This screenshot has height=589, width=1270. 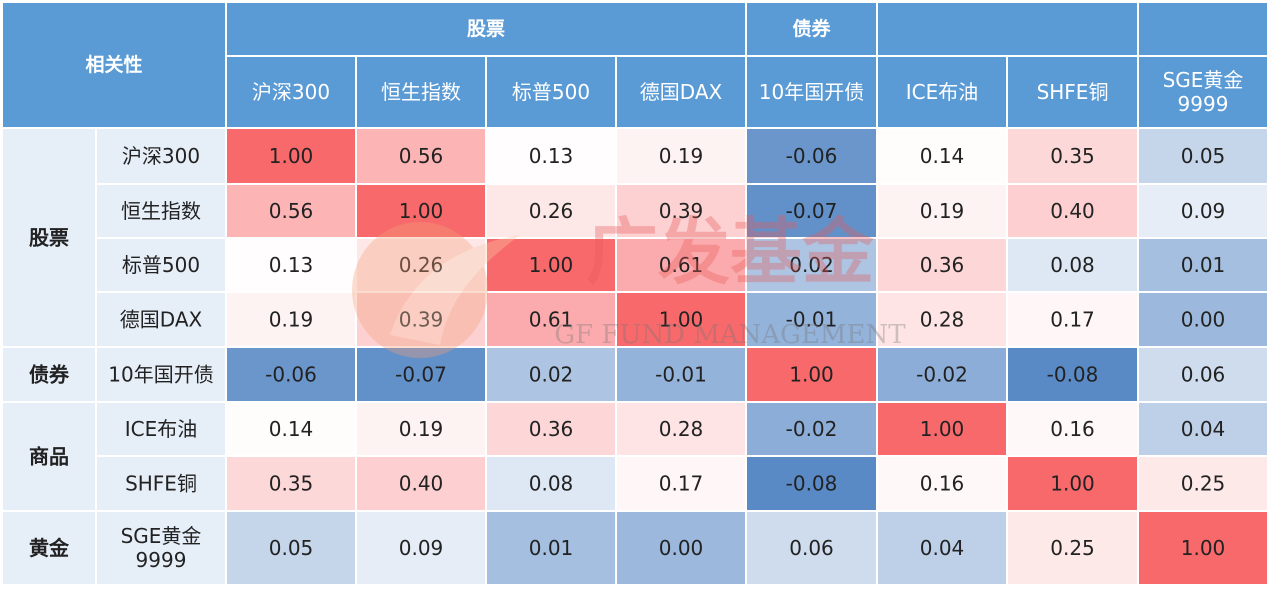 I want to click on heatmap-cell-value: 0.06, so click(x=811, y=548).